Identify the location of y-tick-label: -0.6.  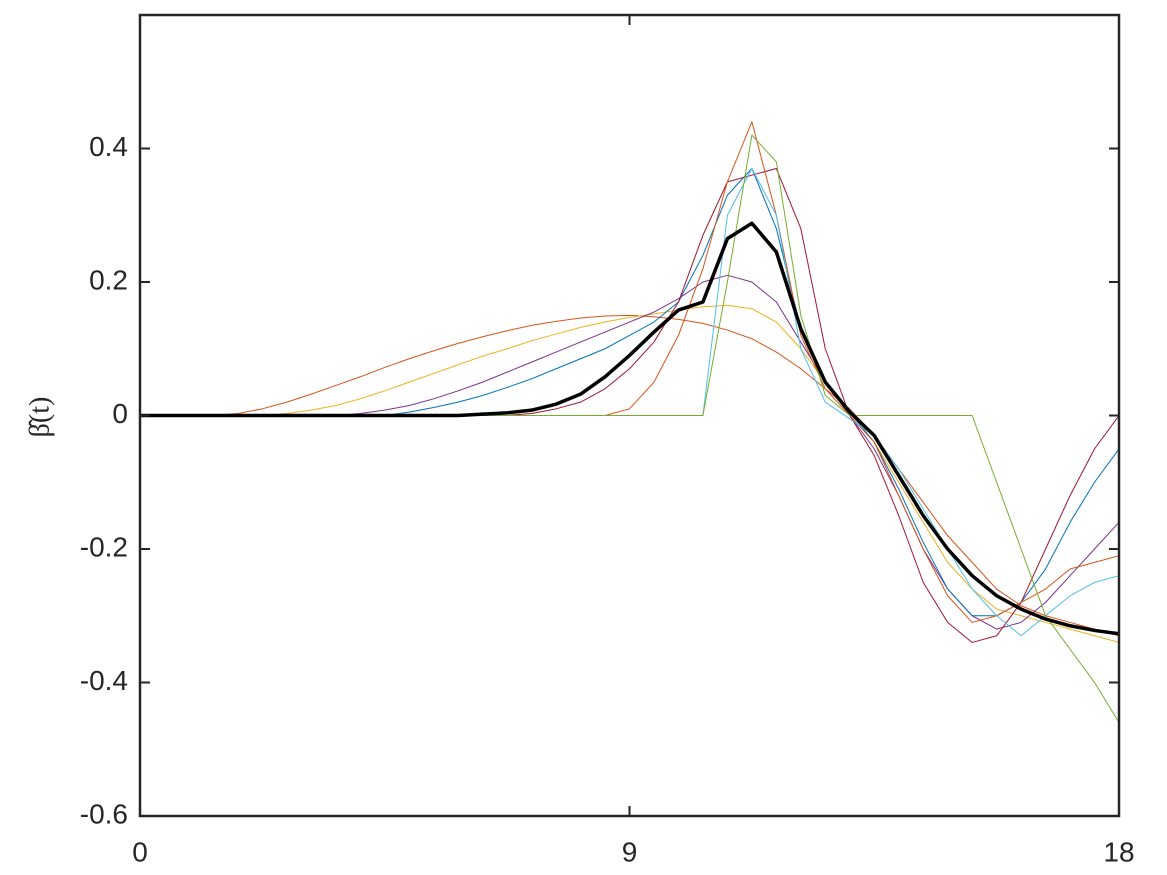
(104, 813).